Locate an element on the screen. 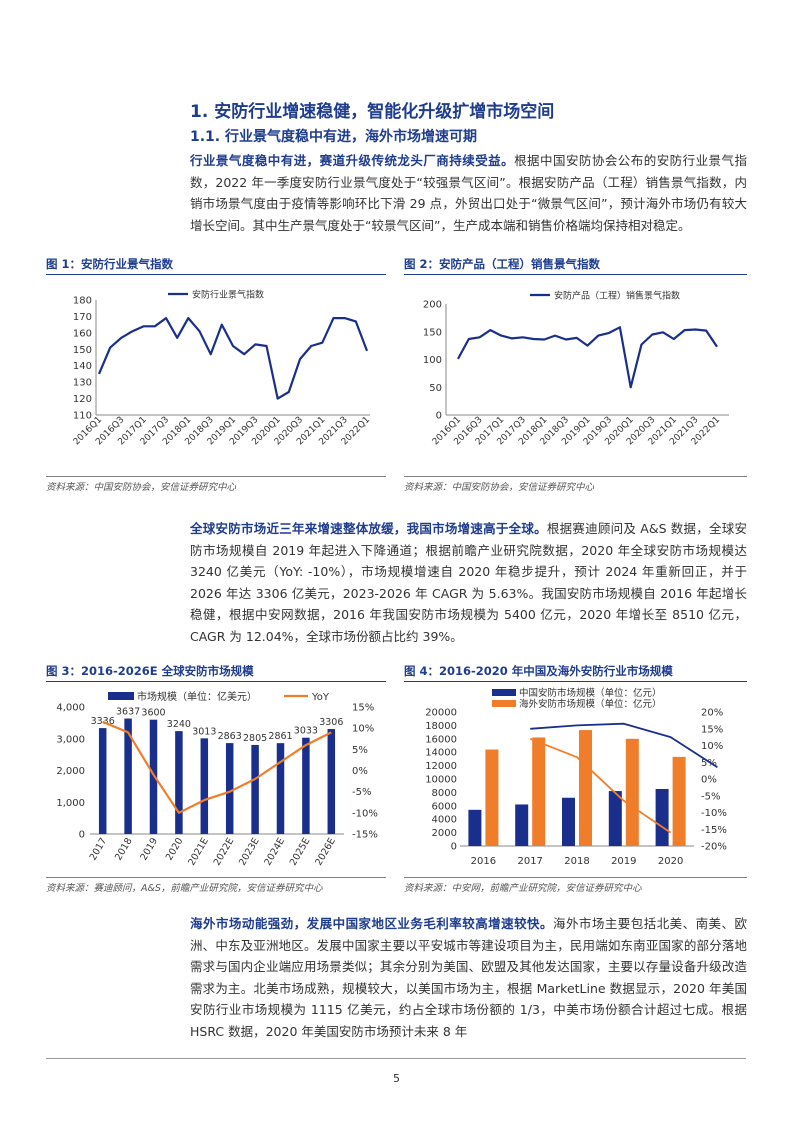  legend-label-china: 中国安防市场规模（单位：亿元） is located at coordinates (590, 693).